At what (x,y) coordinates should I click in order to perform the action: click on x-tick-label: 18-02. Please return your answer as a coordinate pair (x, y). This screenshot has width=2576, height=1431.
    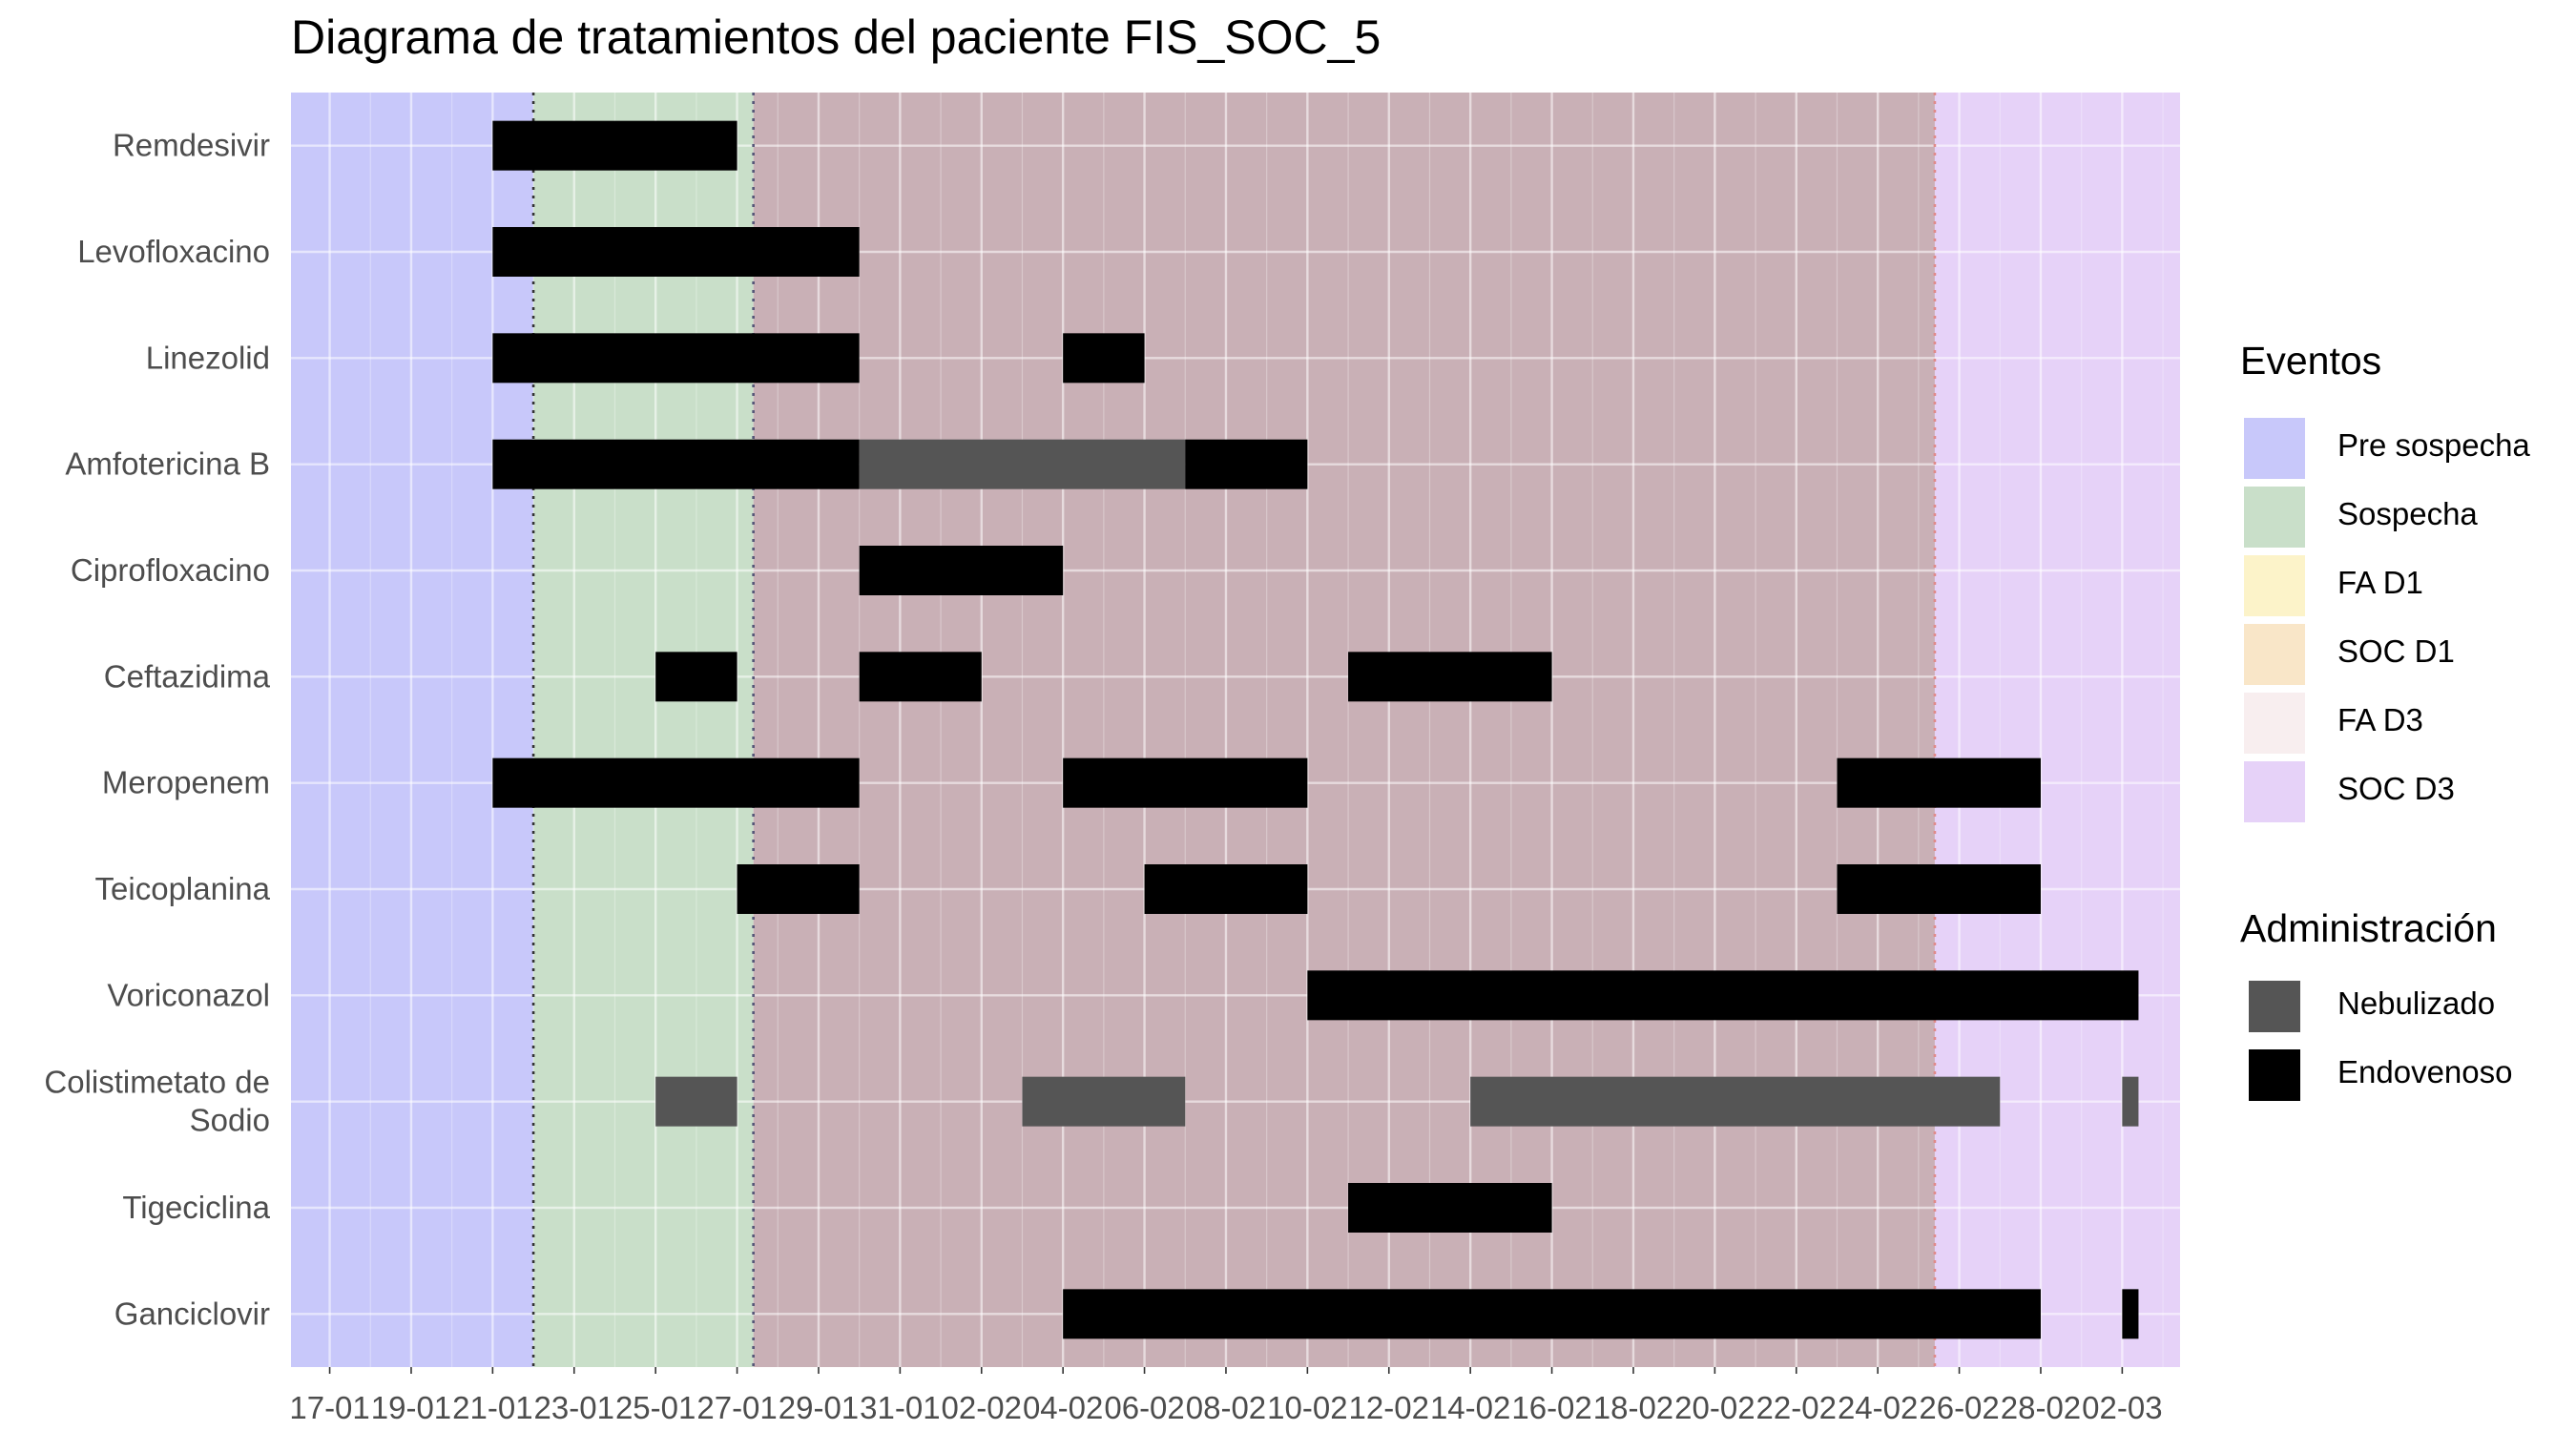
    Looking at the image, I should click on (1633, 1407).